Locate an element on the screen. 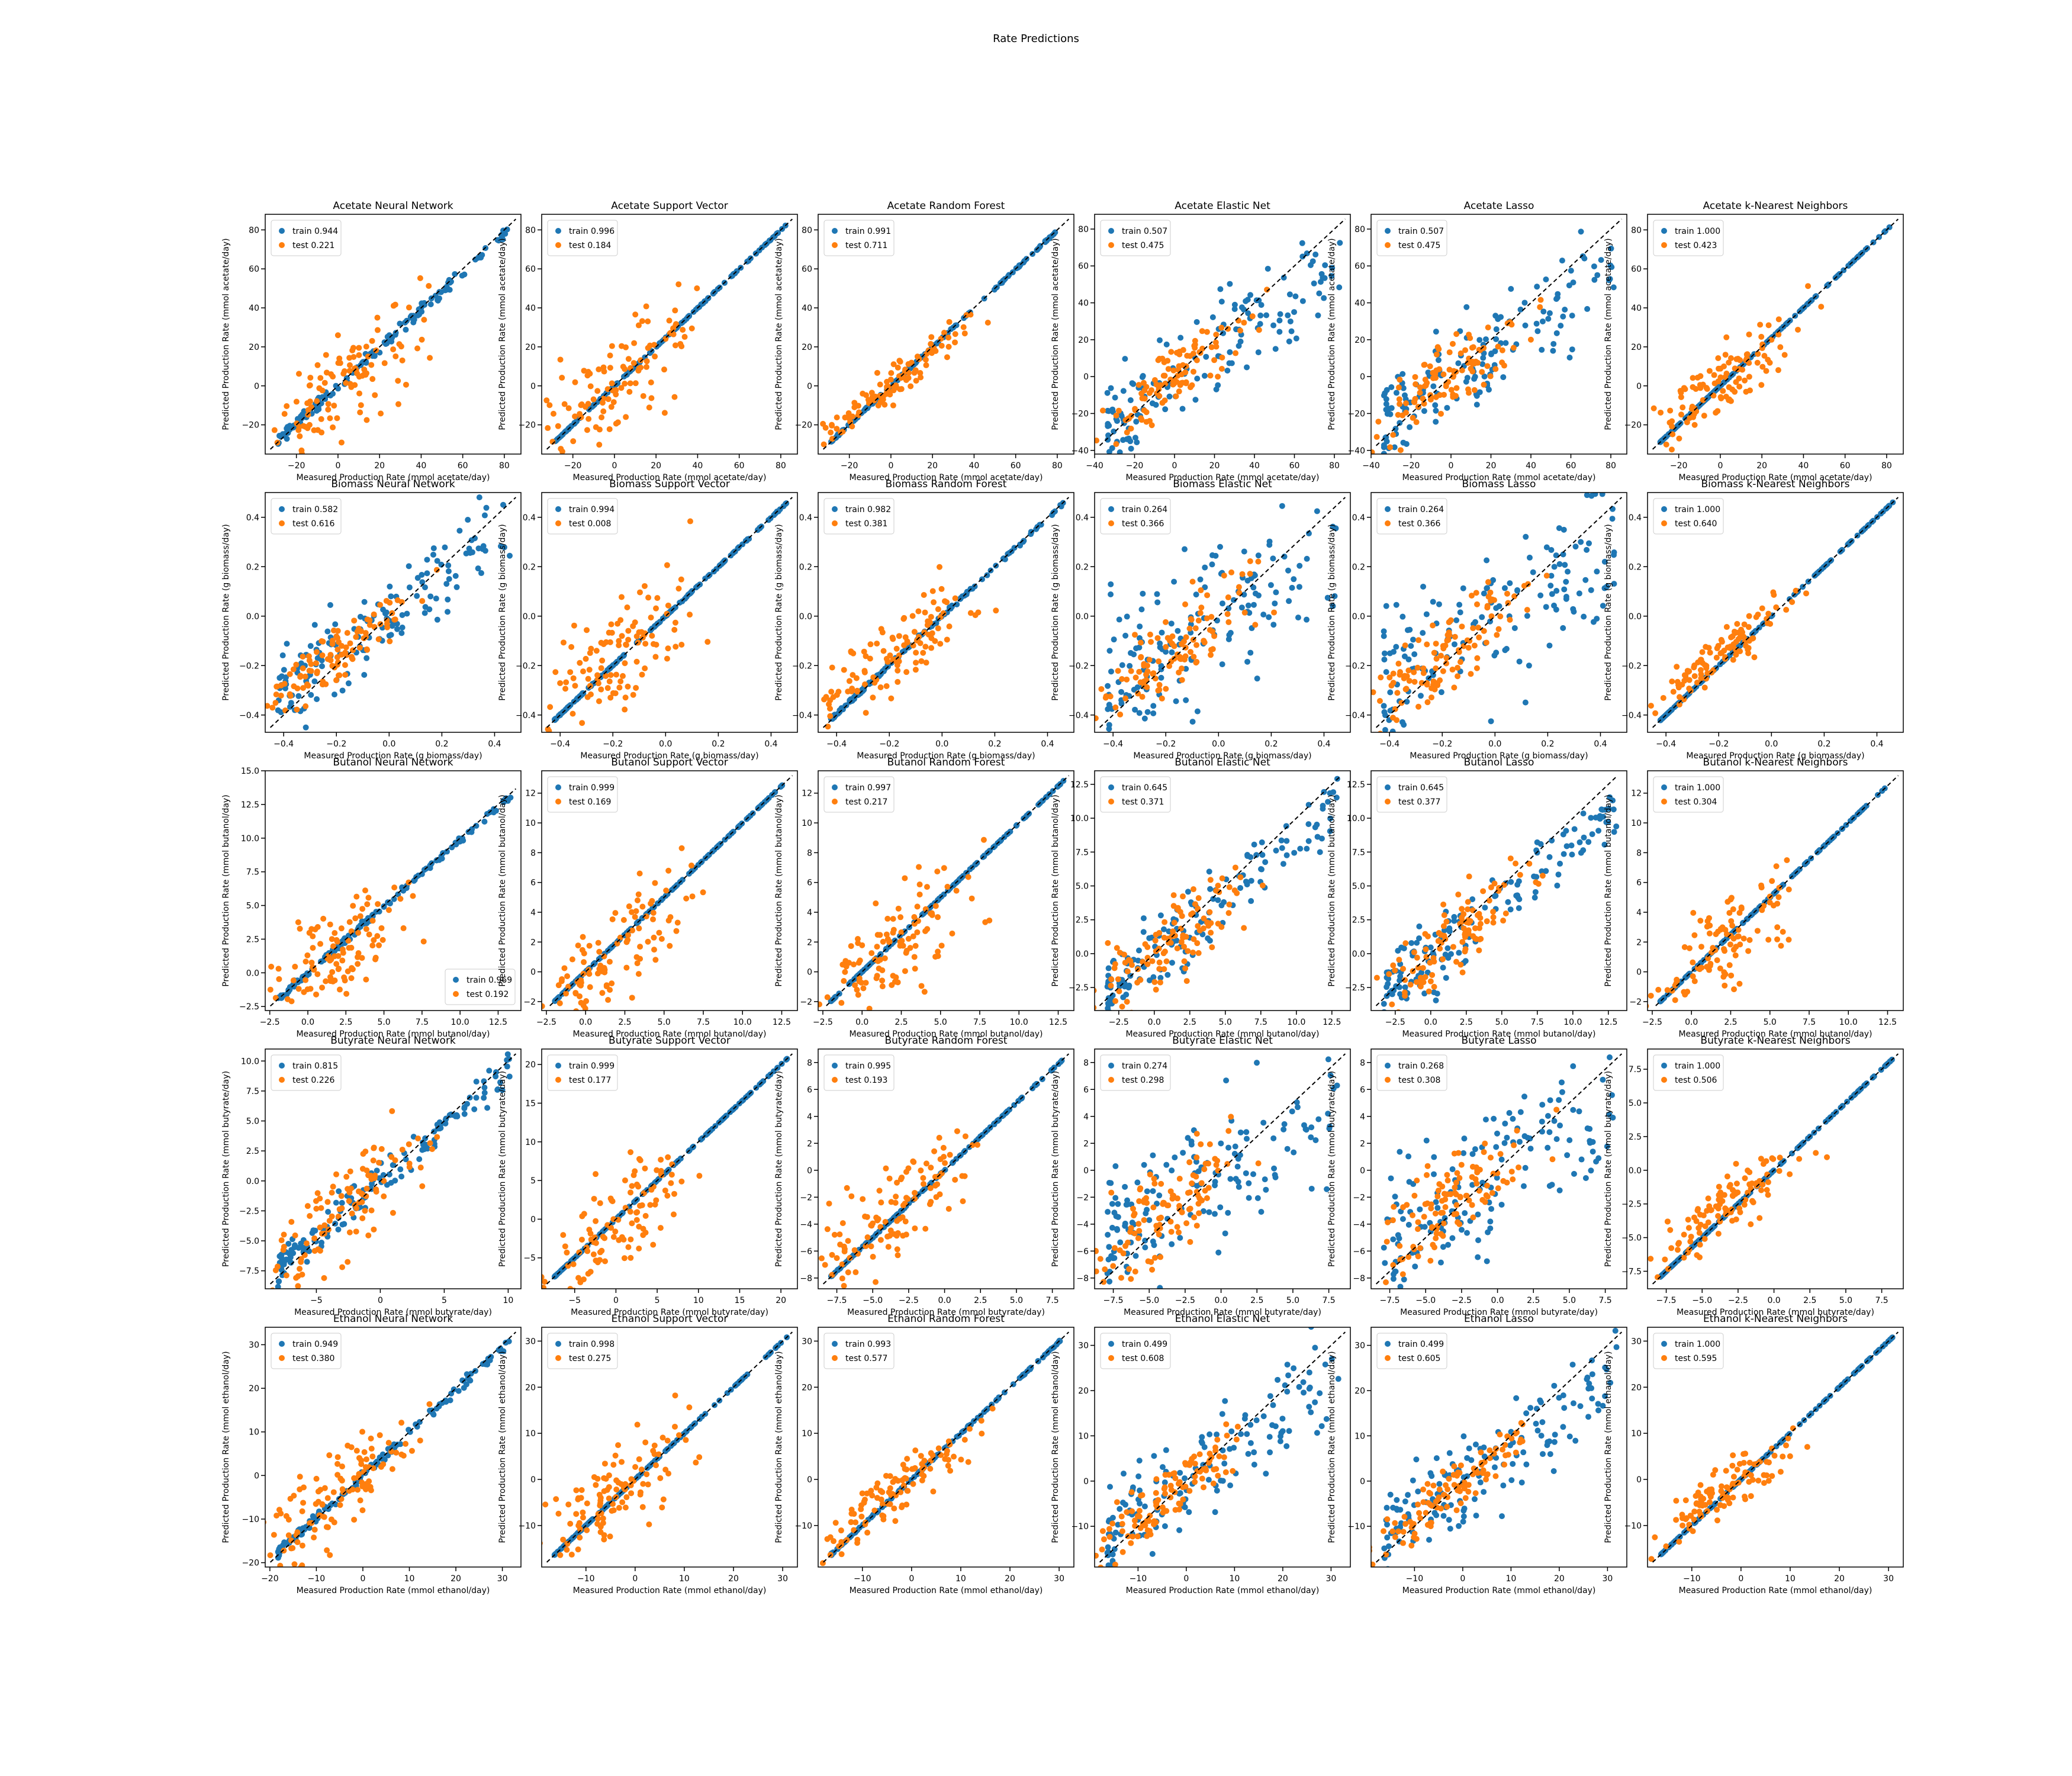  x-tick-label: 40 is located at coordinates (1254, 466).